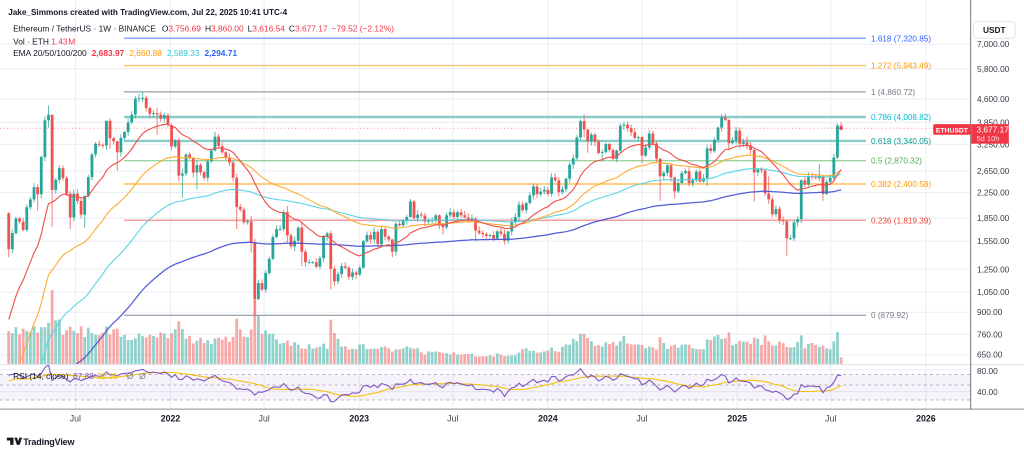  I want to click on svg-text: 1,550.00, so click(993, 241).